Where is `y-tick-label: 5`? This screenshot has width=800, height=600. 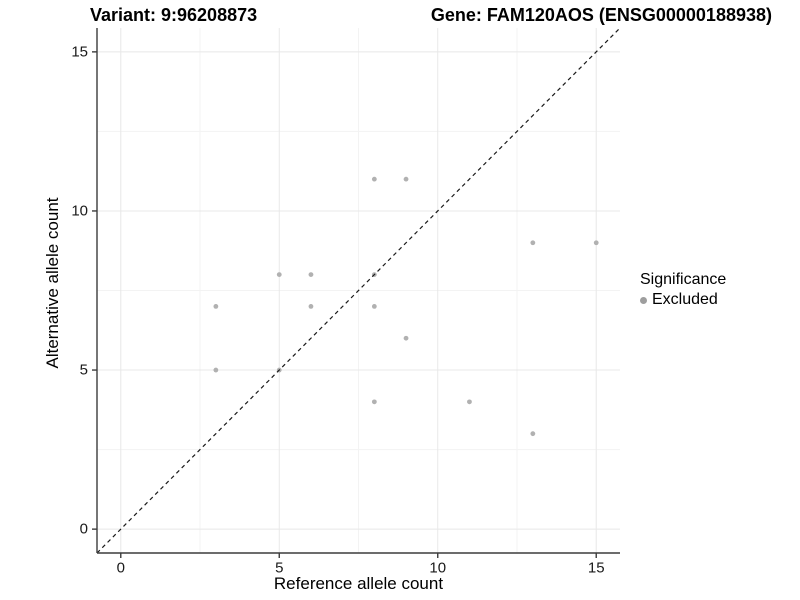 y-tick-label: 5 is located at coordinates (84, 370).